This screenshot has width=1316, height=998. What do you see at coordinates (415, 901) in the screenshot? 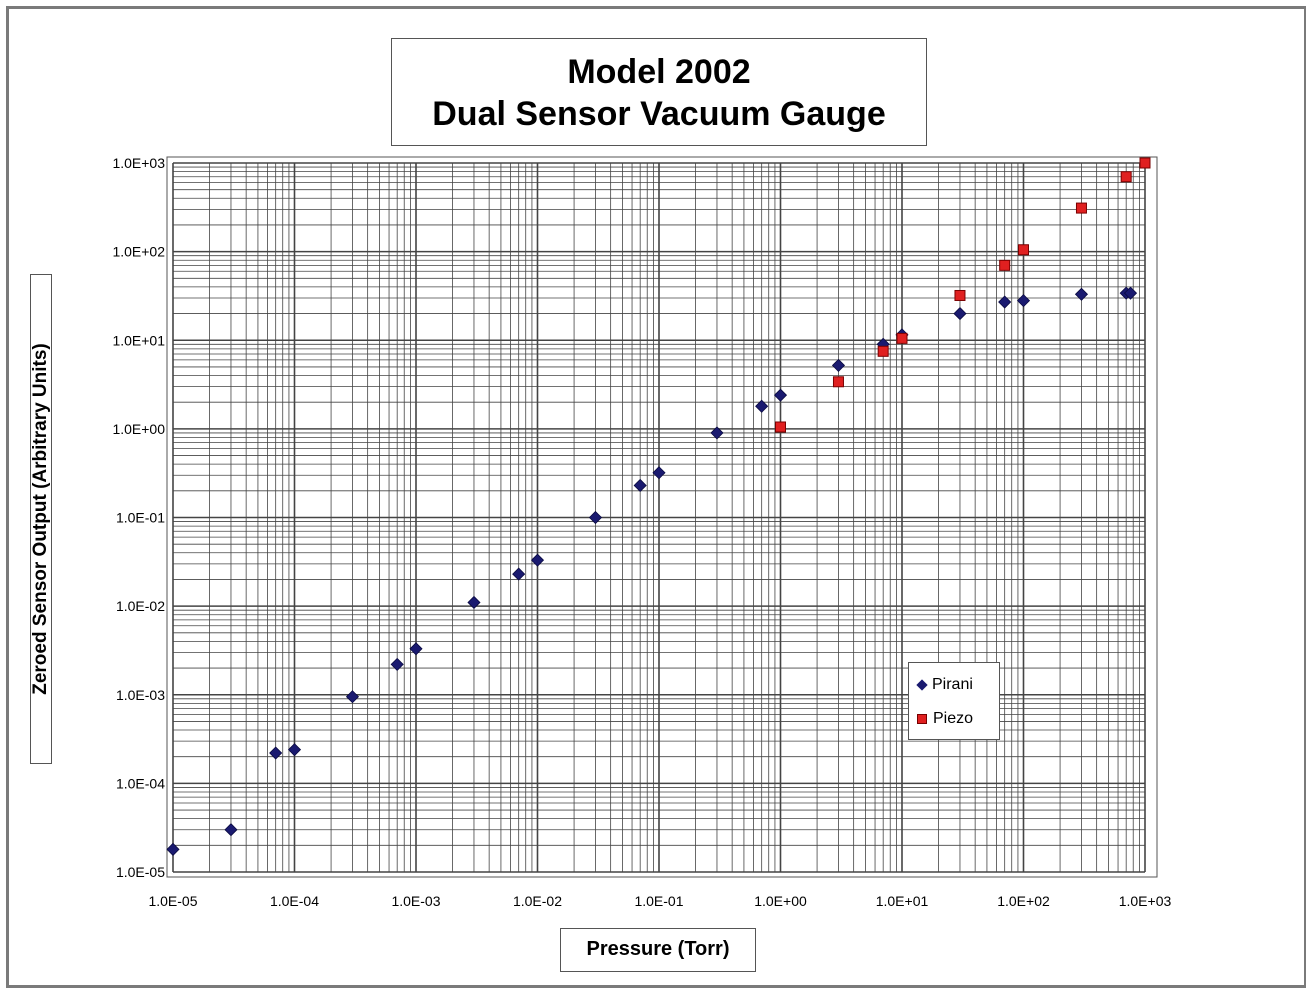
I see `x-tick-label: 1.0E-03` at bounding box center [415, 901].